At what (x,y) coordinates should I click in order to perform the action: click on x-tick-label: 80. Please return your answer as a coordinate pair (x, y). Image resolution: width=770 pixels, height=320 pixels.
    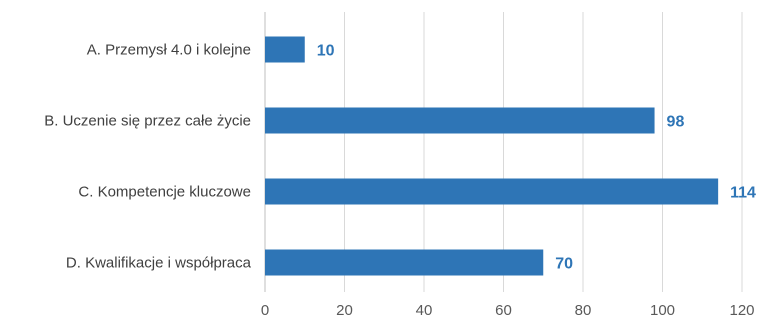
    Looking at the image, I should click on (583, 310).